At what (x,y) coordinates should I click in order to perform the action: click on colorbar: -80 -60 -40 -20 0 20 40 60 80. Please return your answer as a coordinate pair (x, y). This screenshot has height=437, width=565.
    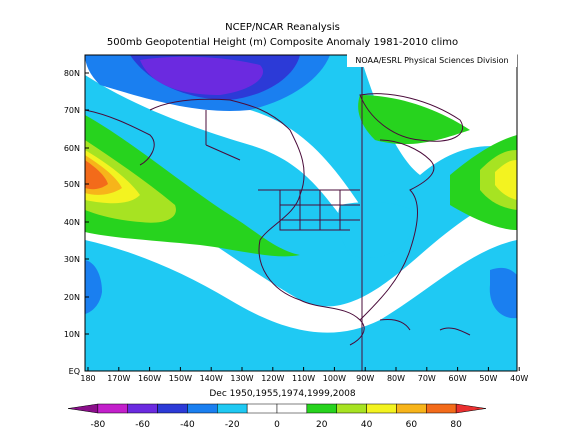
    Looking at the image, I should click on (277, 416).